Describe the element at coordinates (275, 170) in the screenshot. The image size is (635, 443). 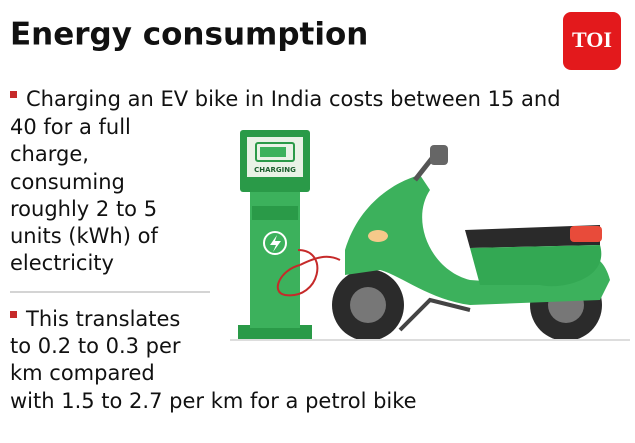
I see `charger-label: CHARGING` at that location.